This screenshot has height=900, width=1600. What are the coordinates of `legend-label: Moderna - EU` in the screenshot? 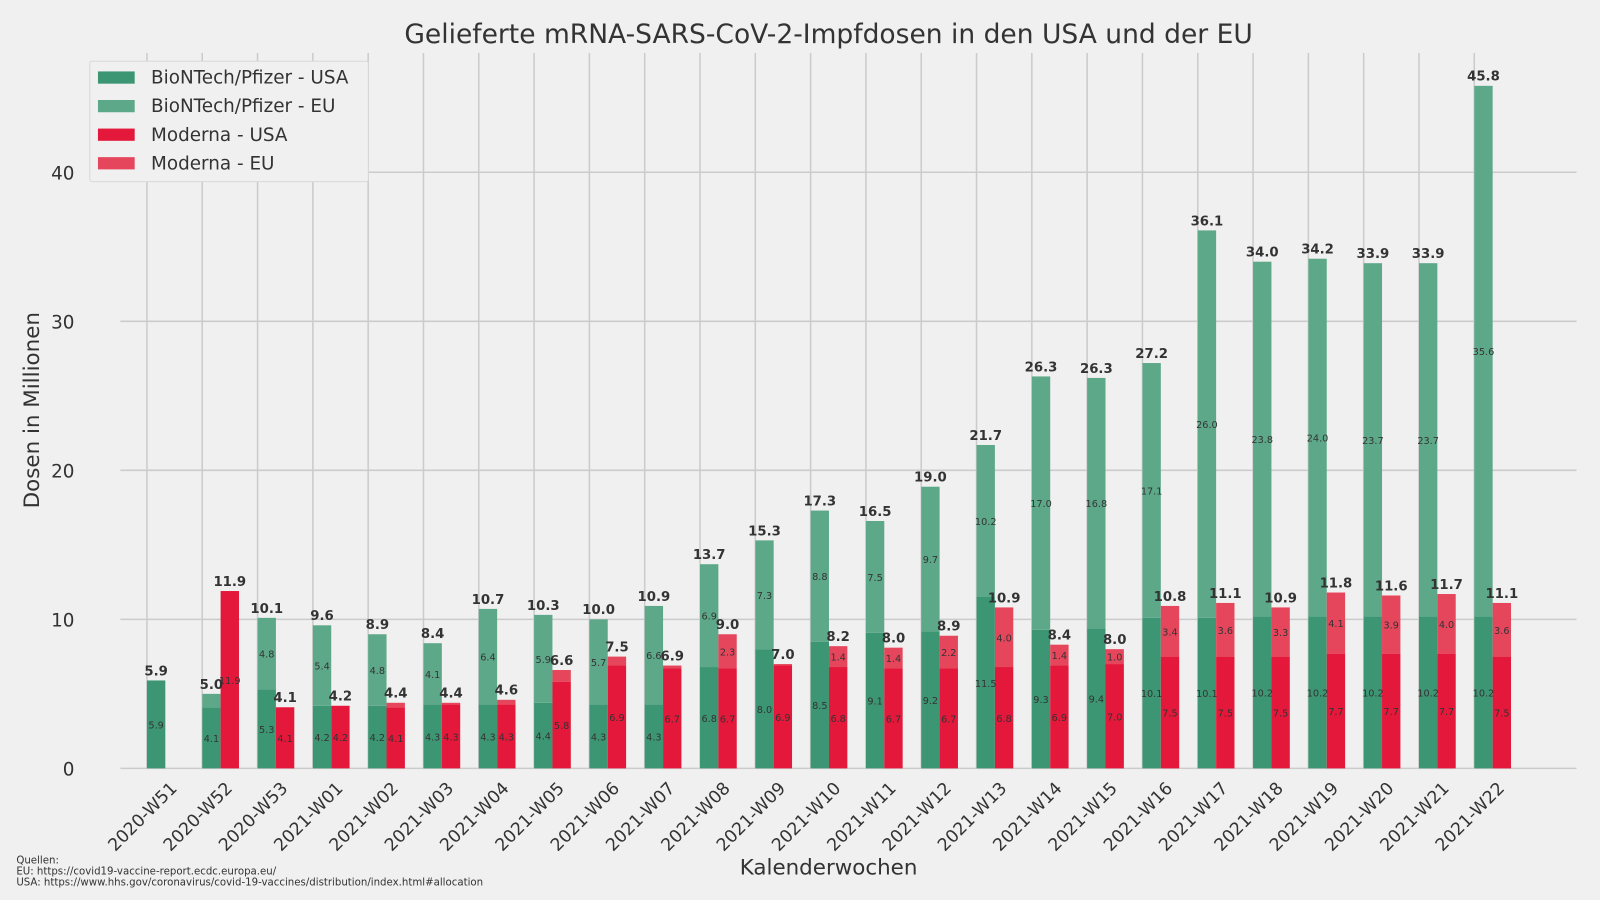 It's located at (212, 163).